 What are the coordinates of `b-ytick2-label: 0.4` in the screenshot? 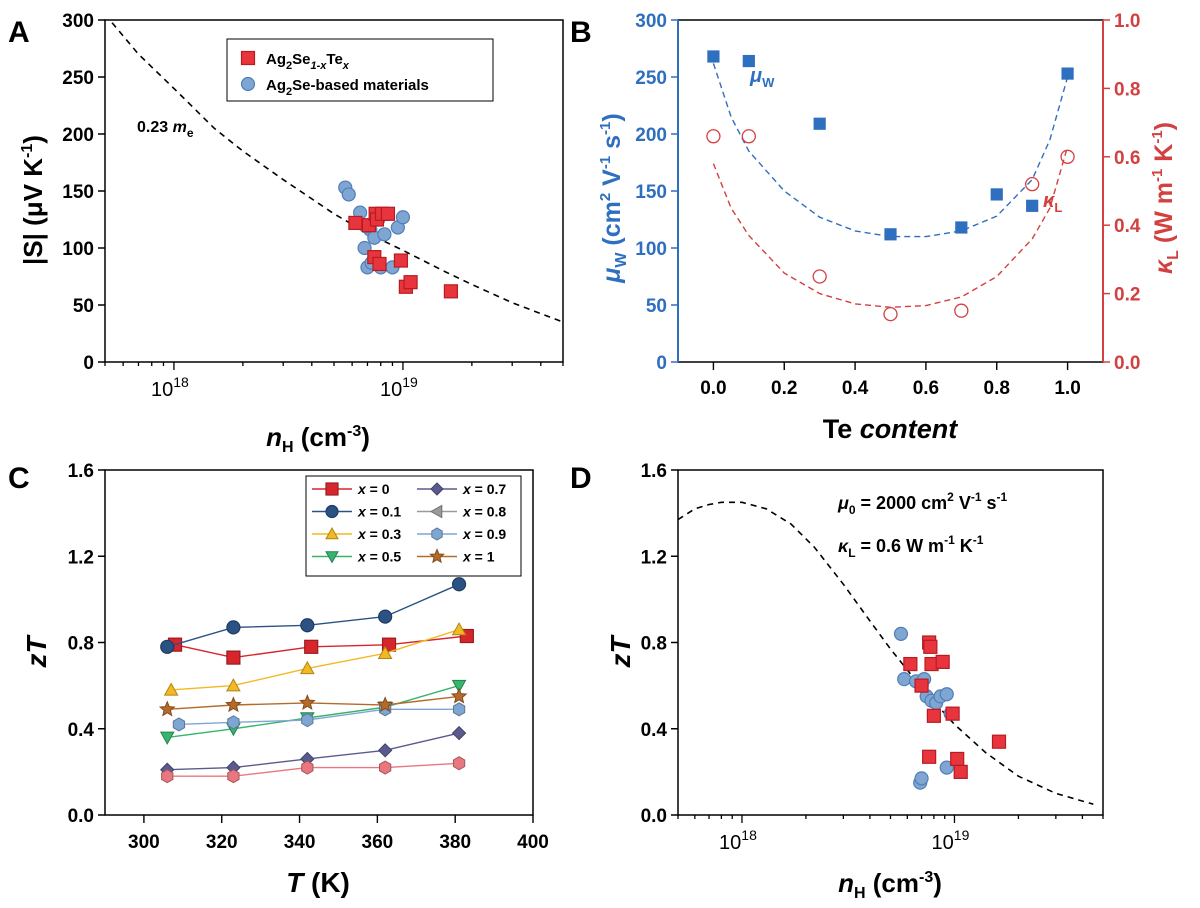 It's located at (1127, 226).